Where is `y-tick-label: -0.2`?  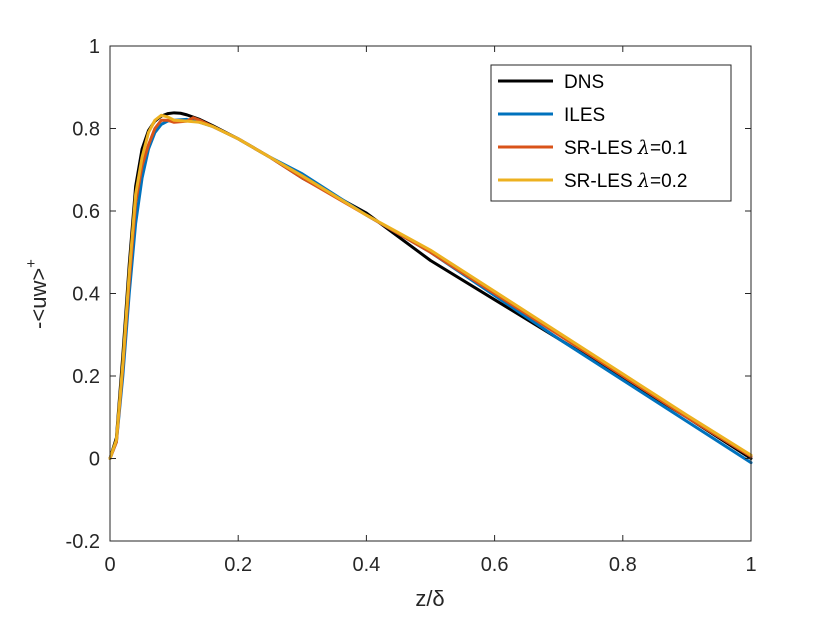
y-tick-label: -0.2 is located at coordinates (83, 542).